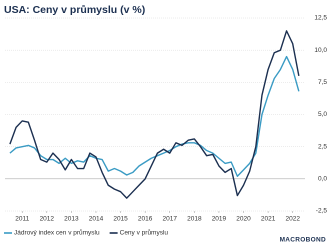 Image resolution: width=330 pixels, height=248 pixels. Describe the element at coordinates (322, 114) in the screenshot. I see `y-tick-label: 5,0` at that location.